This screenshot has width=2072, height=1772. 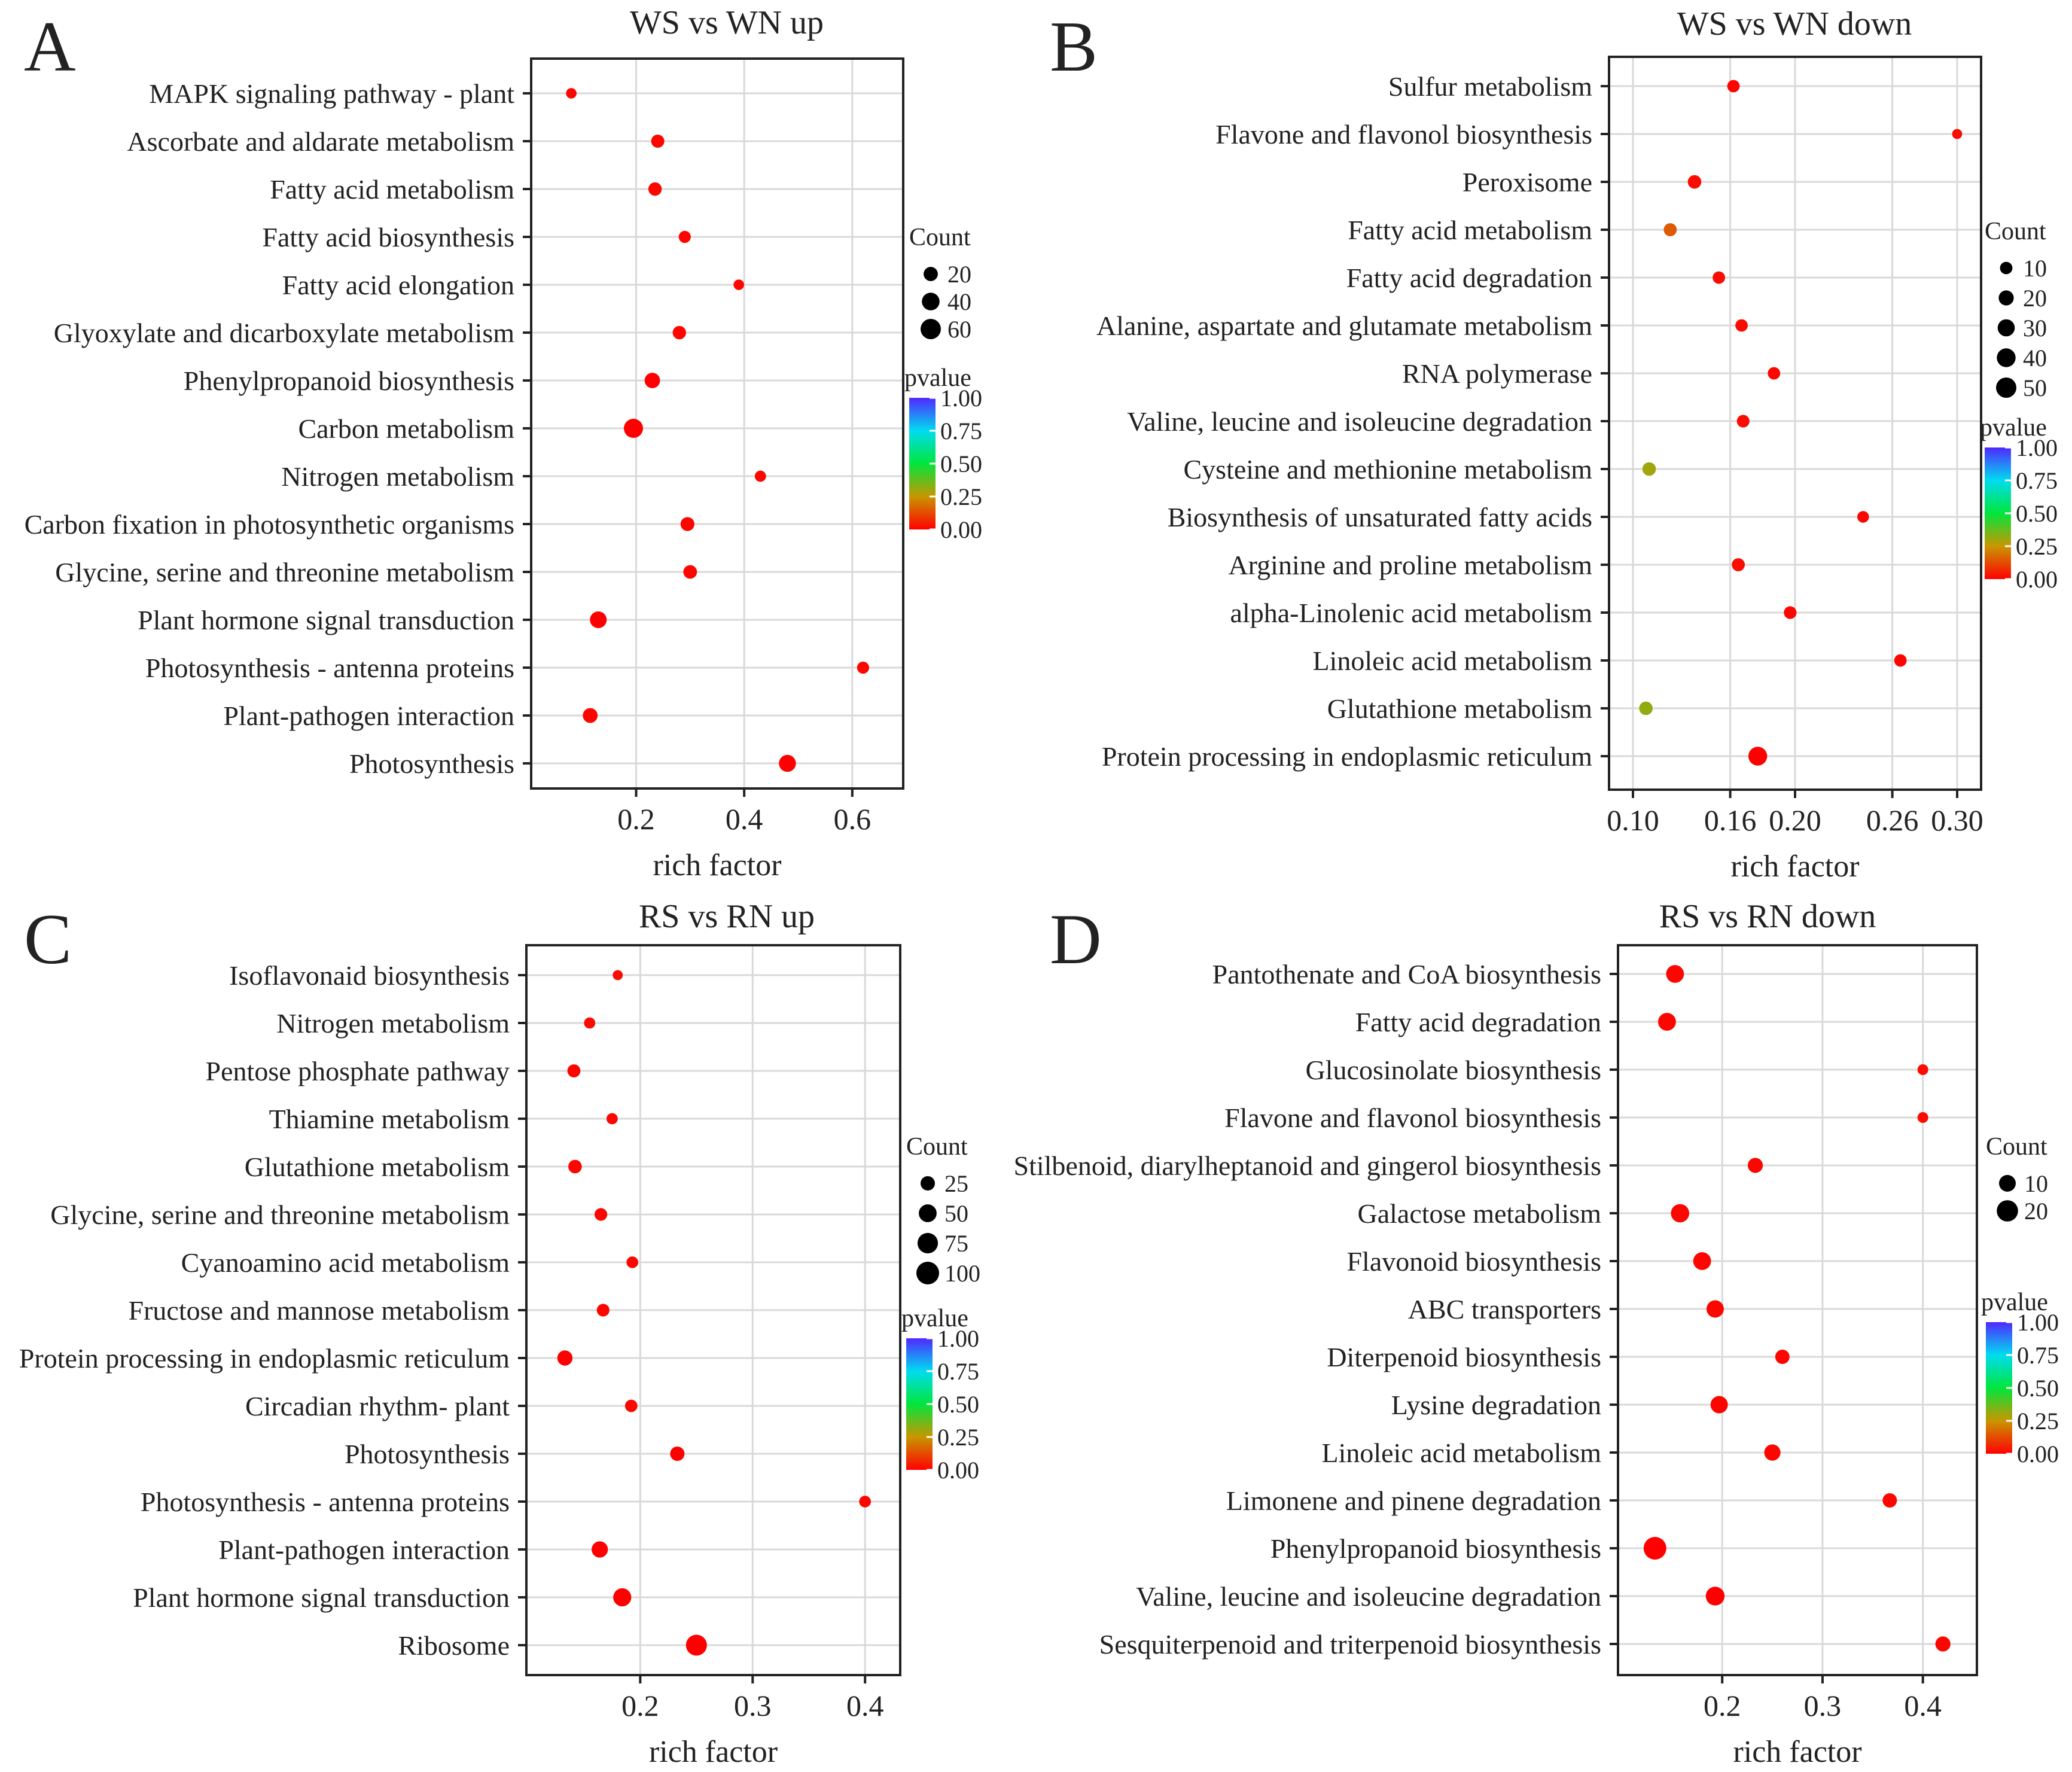 I want to click on panel-letter: B, so click(x=1074, y=47).